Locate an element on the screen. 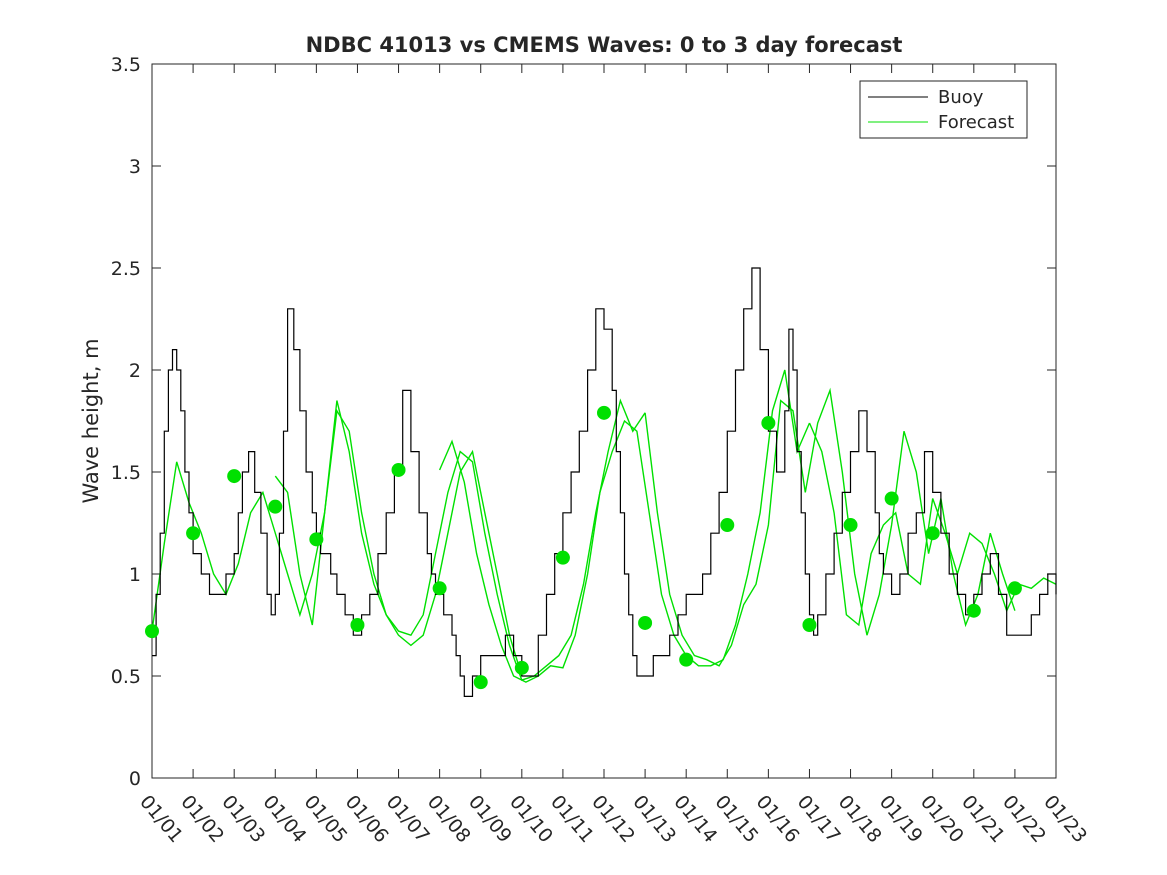 This screenshot has width=1167, height=875. x-tick-label: 01/05 is located at coordinates (326, 819).